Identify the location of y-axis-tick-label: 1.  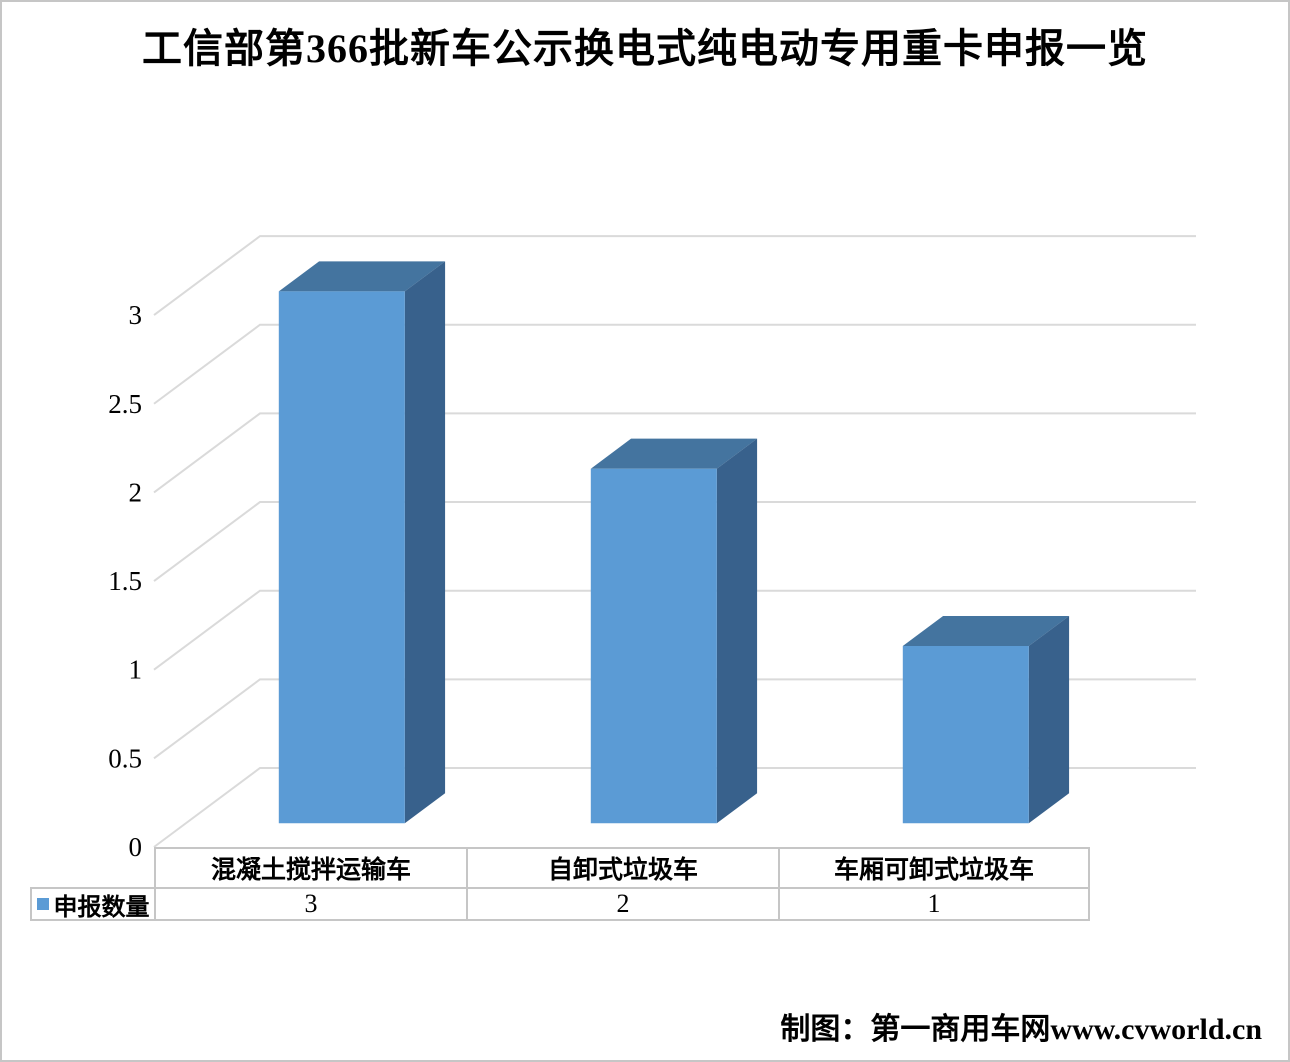
(136, 670).